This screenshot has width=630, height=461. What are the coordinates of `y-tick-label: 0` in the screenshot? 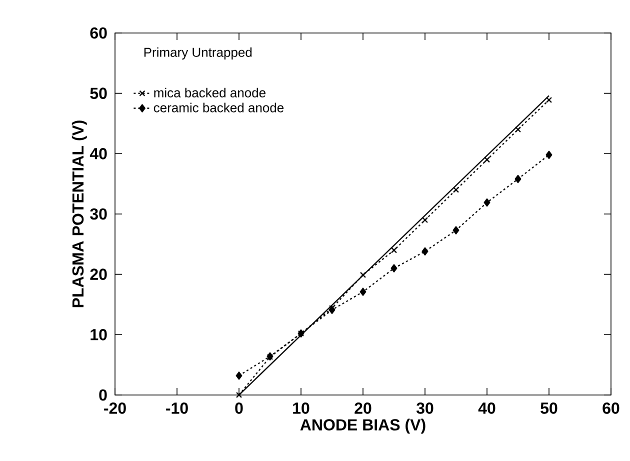 It's located at (103, 395).